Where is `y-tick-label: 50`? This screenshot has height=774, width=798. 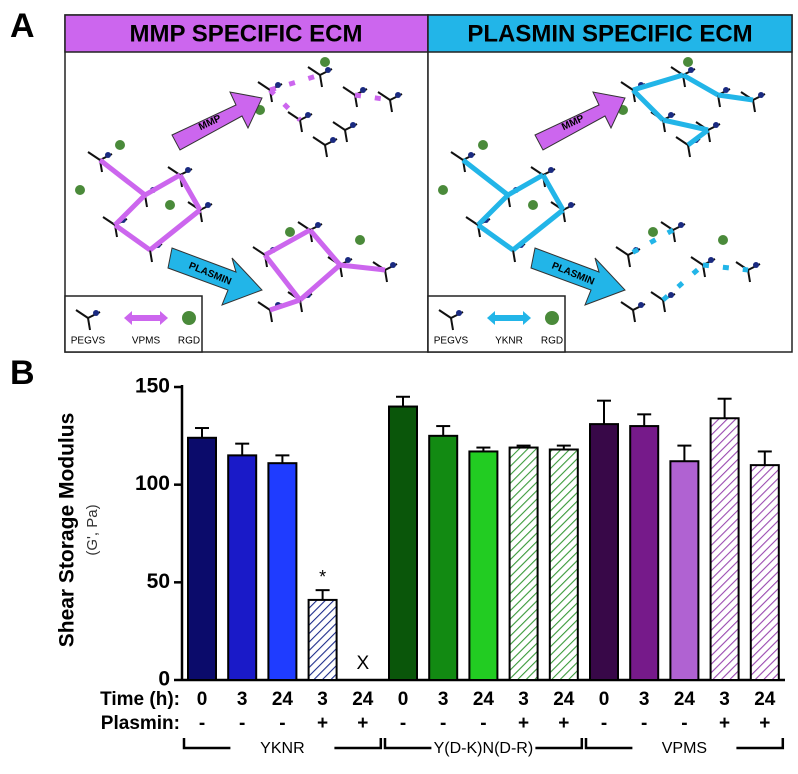
y-tick-label: 50 is located at coordinates (158, 581).